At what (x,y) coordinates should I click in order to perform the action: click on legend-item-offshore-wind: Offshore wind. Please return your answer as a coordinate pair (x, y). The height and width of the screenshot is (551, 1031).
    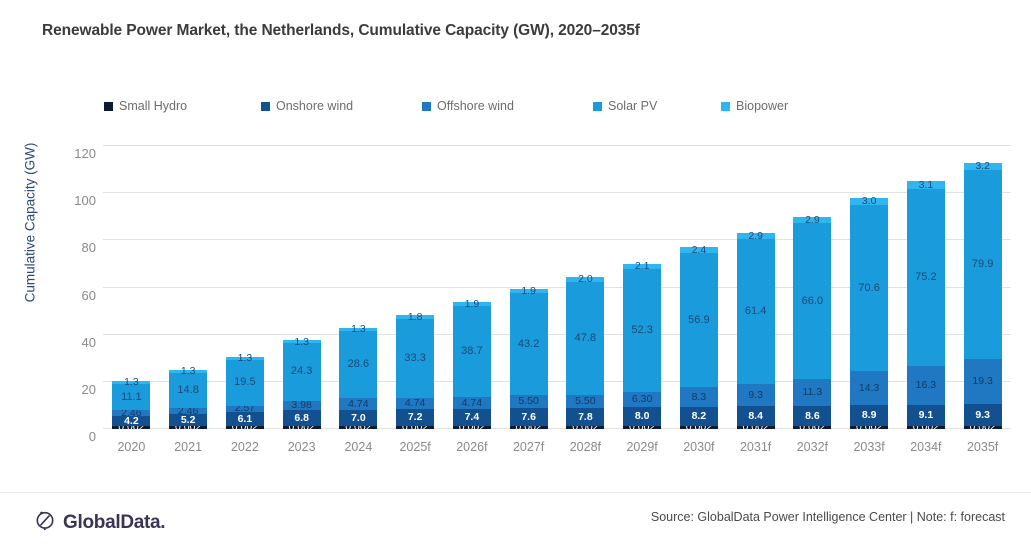
    Looking at the image, I should click on (468, 106).